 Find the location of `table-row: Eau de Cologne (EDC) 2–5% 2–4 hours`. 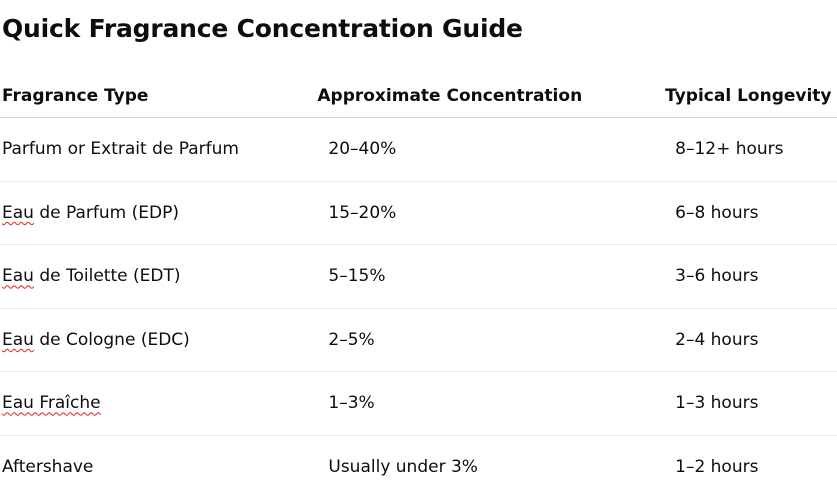

table-row: Eau de Cologne (EDC) 2–5% 2–4 hours is located at coordinates (418, 340).